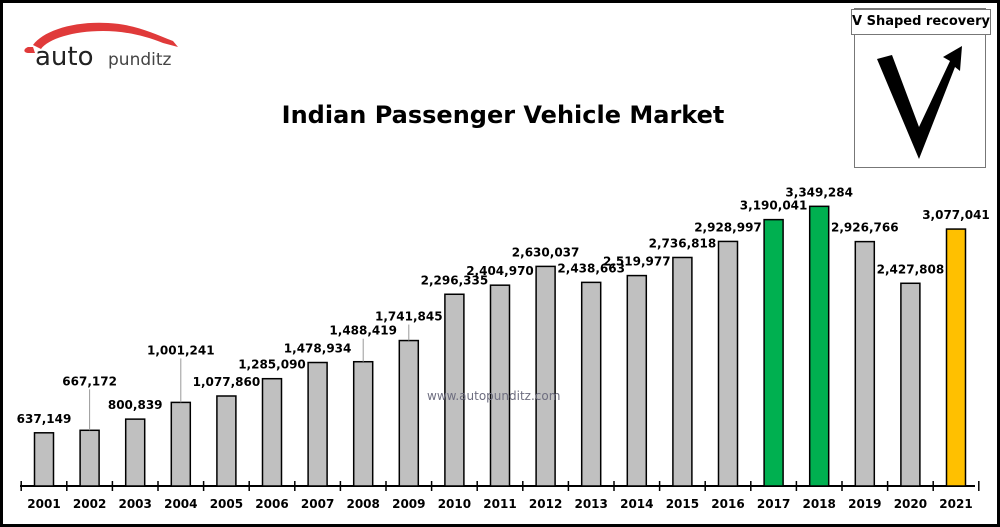 This screenshot has width=1000, height=527. What do you see at coordinates (819, 192) in the screenshot?
I see `data-label-2018: 3,349,284` at bounding box center [819, 192].